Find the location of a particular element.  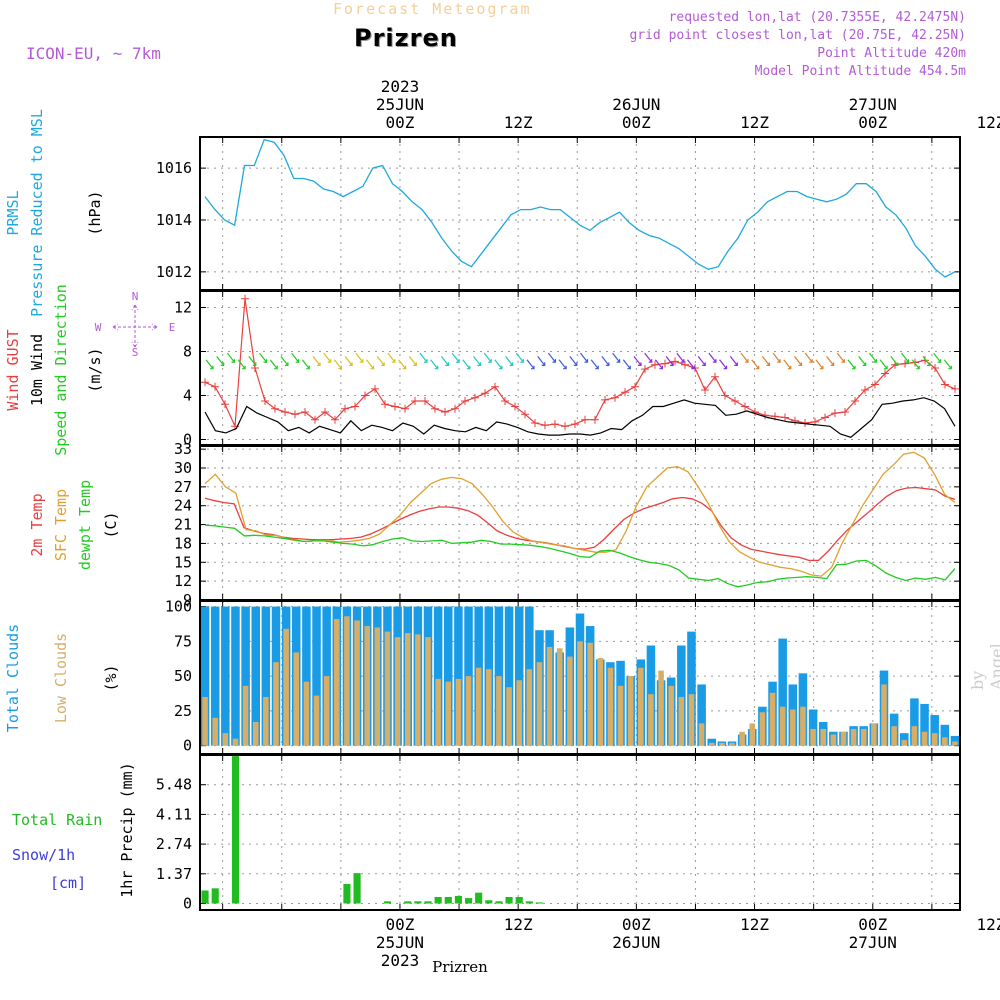

y-tick-label: 27 is located at coordinates (183, 487).